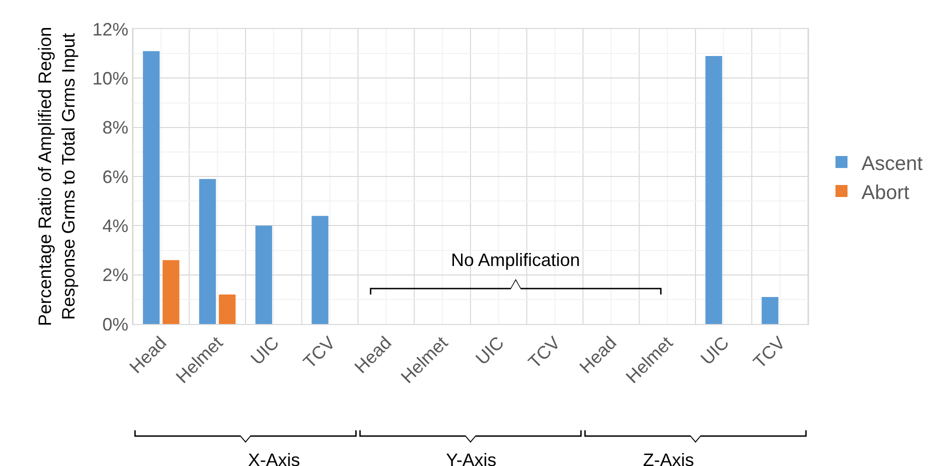 The width and height of the screenshot is (940, 466). What do you see at coordinates (115, 128) in the screenshot?
I see `y-tick-label: 8%` at bounding box center [115, 128].